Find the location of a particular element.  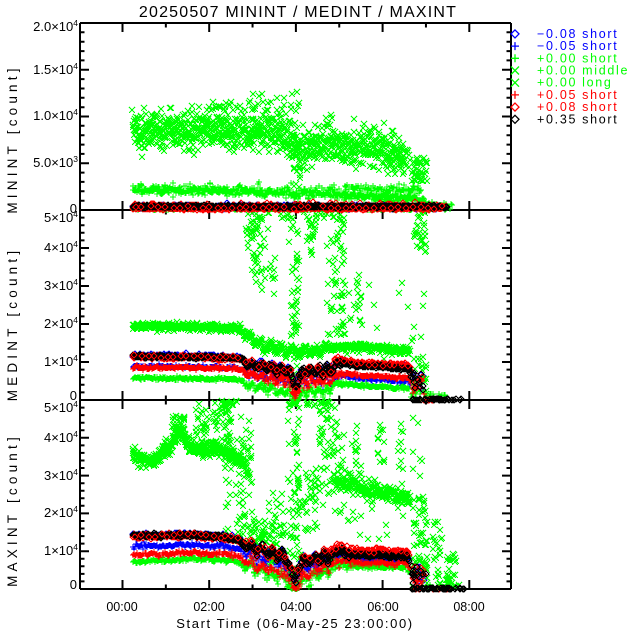

svg-text: 5.0×103 is located at coordinates (55, 162).